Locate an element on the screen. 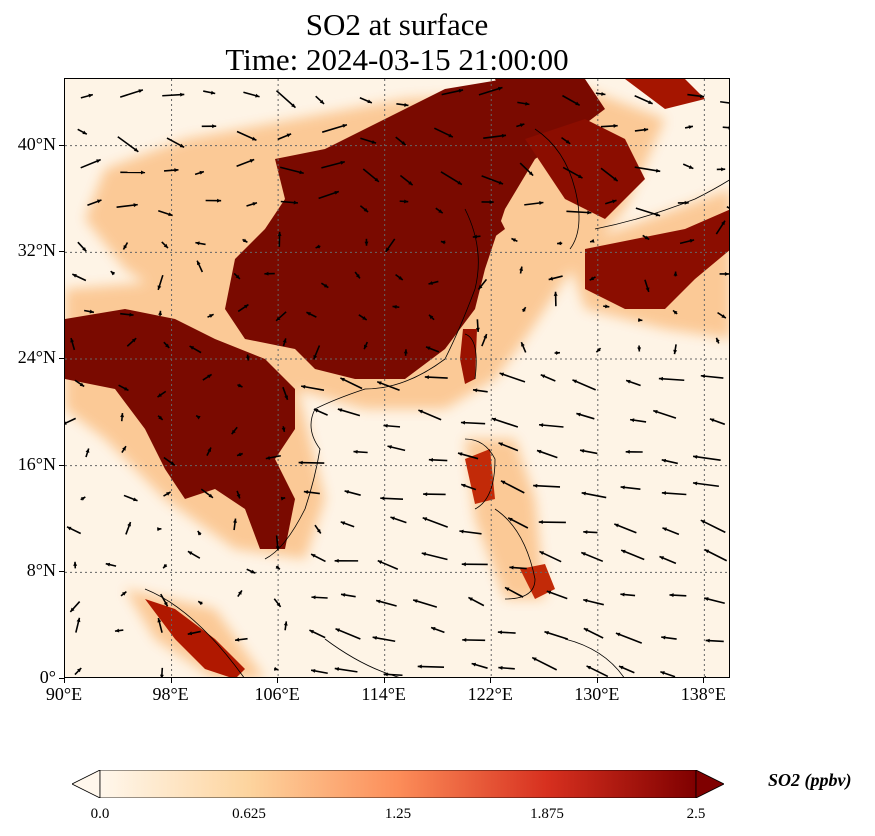 This screenshot has height=836, width=875. so2-hotspot-malaya is located at coordinates (195, 638).